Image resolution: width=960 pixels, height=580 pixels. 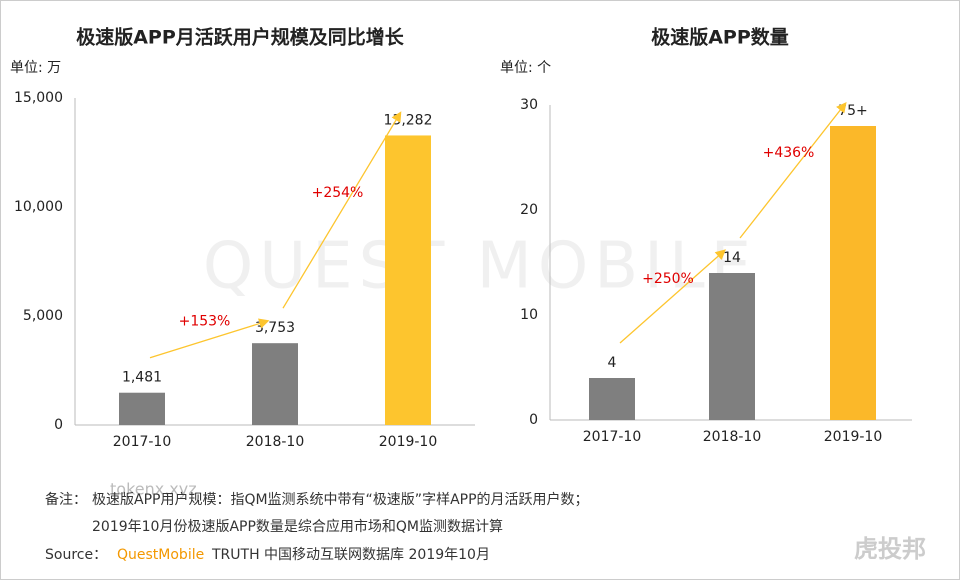 What do you see at coordinates (142, 378) in the screenshot?
I see `value-label: 1,481` at bounding box center [142, 378].